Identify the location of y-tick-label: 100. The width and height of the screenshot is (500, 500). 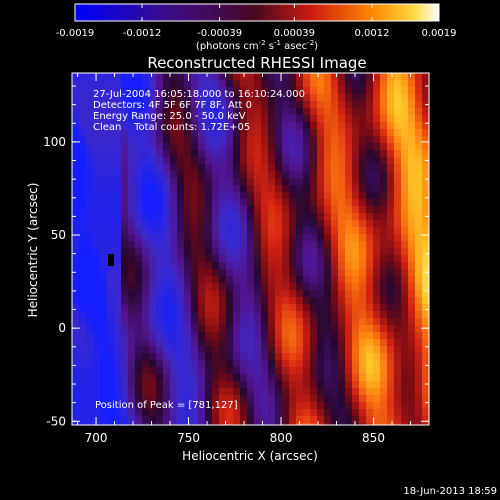
(54, 142).